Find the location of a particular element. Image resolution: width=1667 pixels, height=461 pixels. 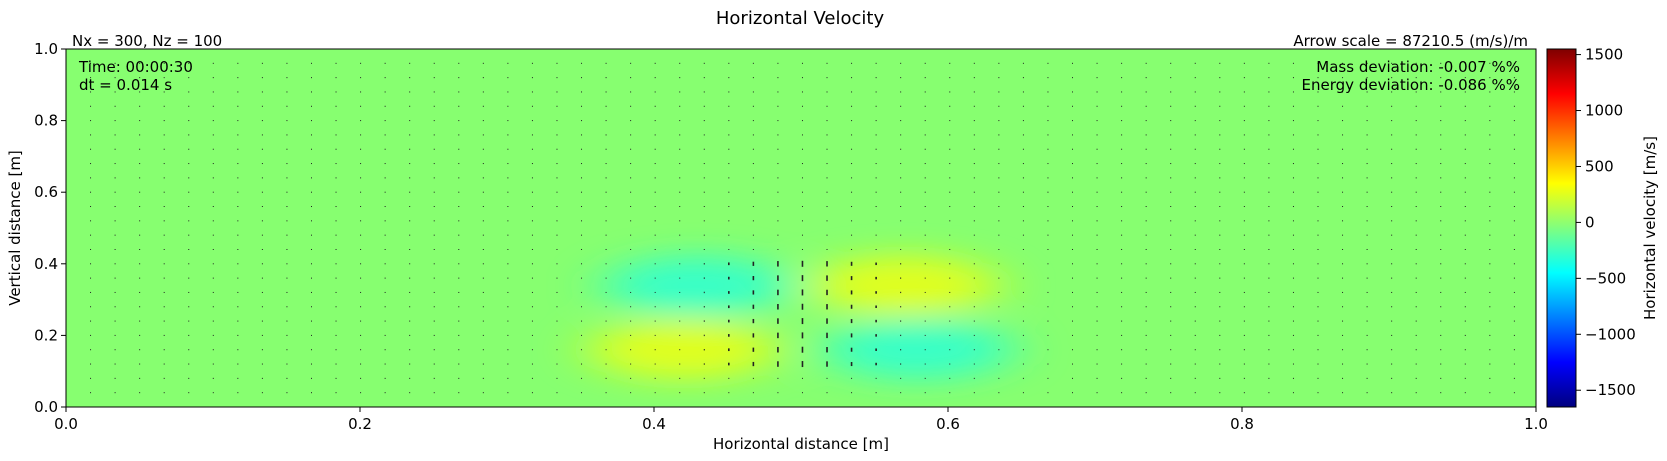

colorbar-tick-label: −1500 is located at coordinates (1610, 390).